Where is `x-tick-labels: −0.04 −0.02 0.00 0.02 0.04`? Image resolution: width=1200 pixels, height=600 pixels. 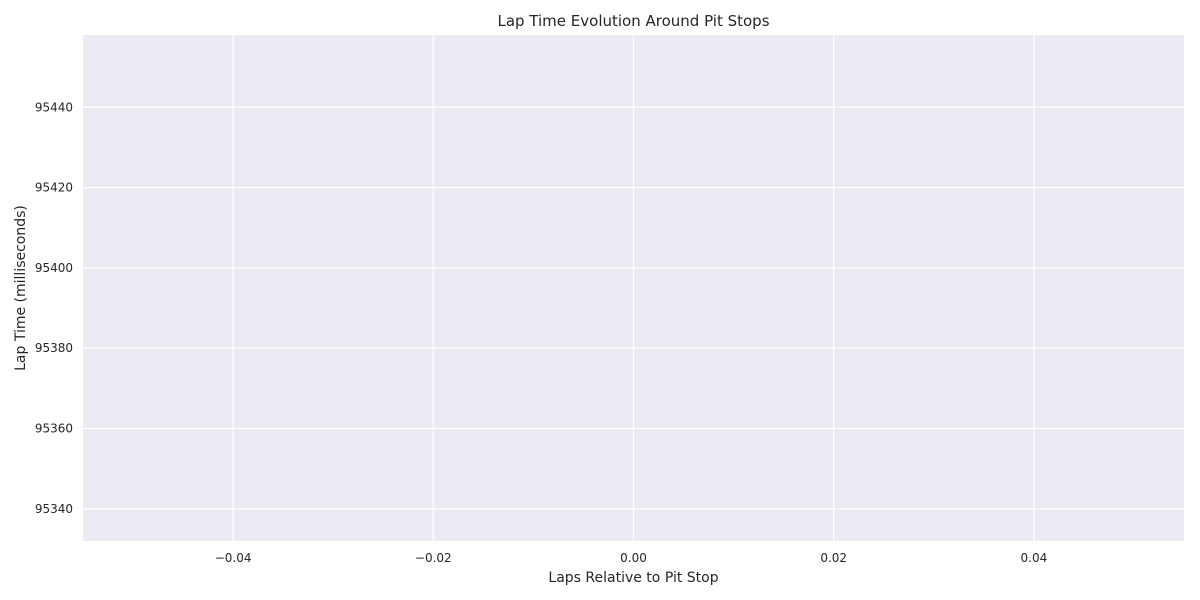
x-tick-labels: −0.04 −0.02 0.00 0.02 0.04 is located at coordinates (631, 558).